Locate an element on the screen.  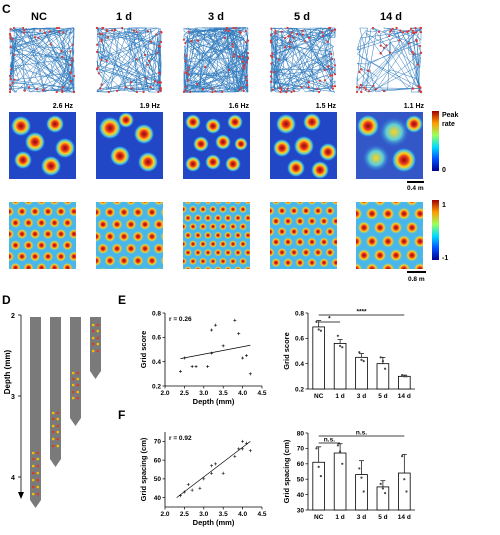
x-axis-label: Depth (mm) is located at coordinates (214, 522).